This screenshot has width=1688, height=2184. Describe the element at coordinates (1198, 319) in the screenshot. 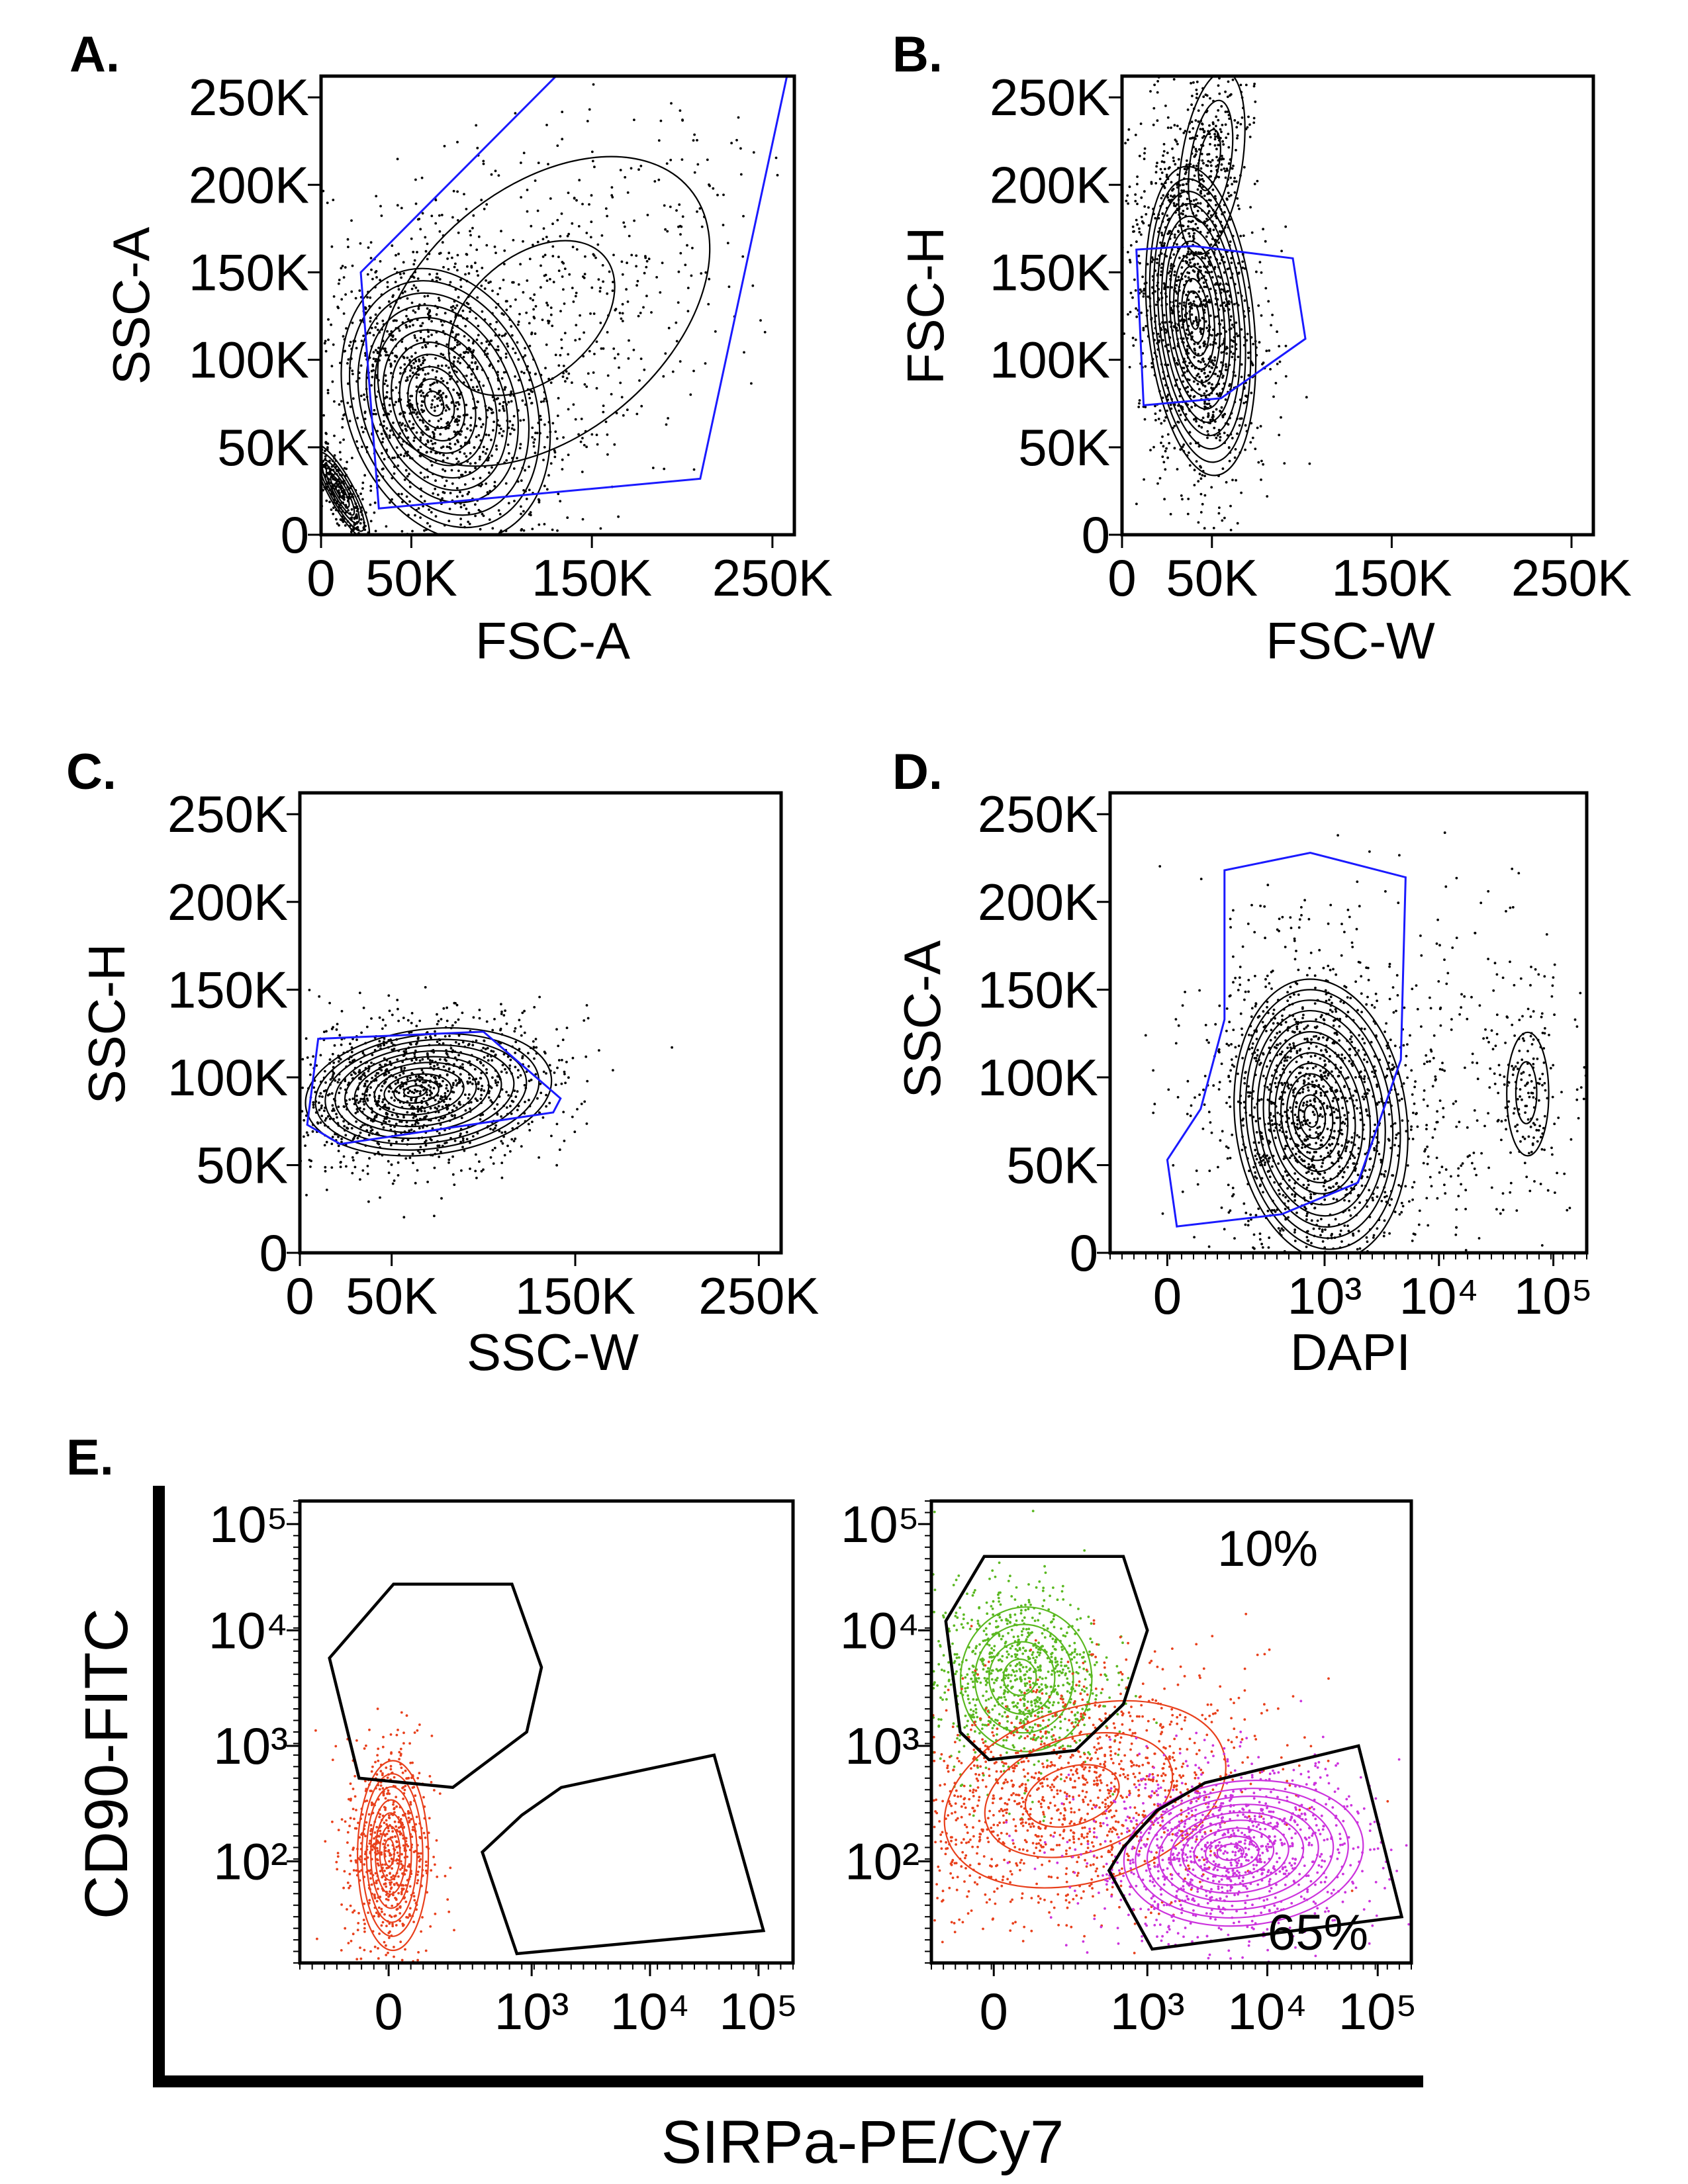

I see `contour-line` at that location.